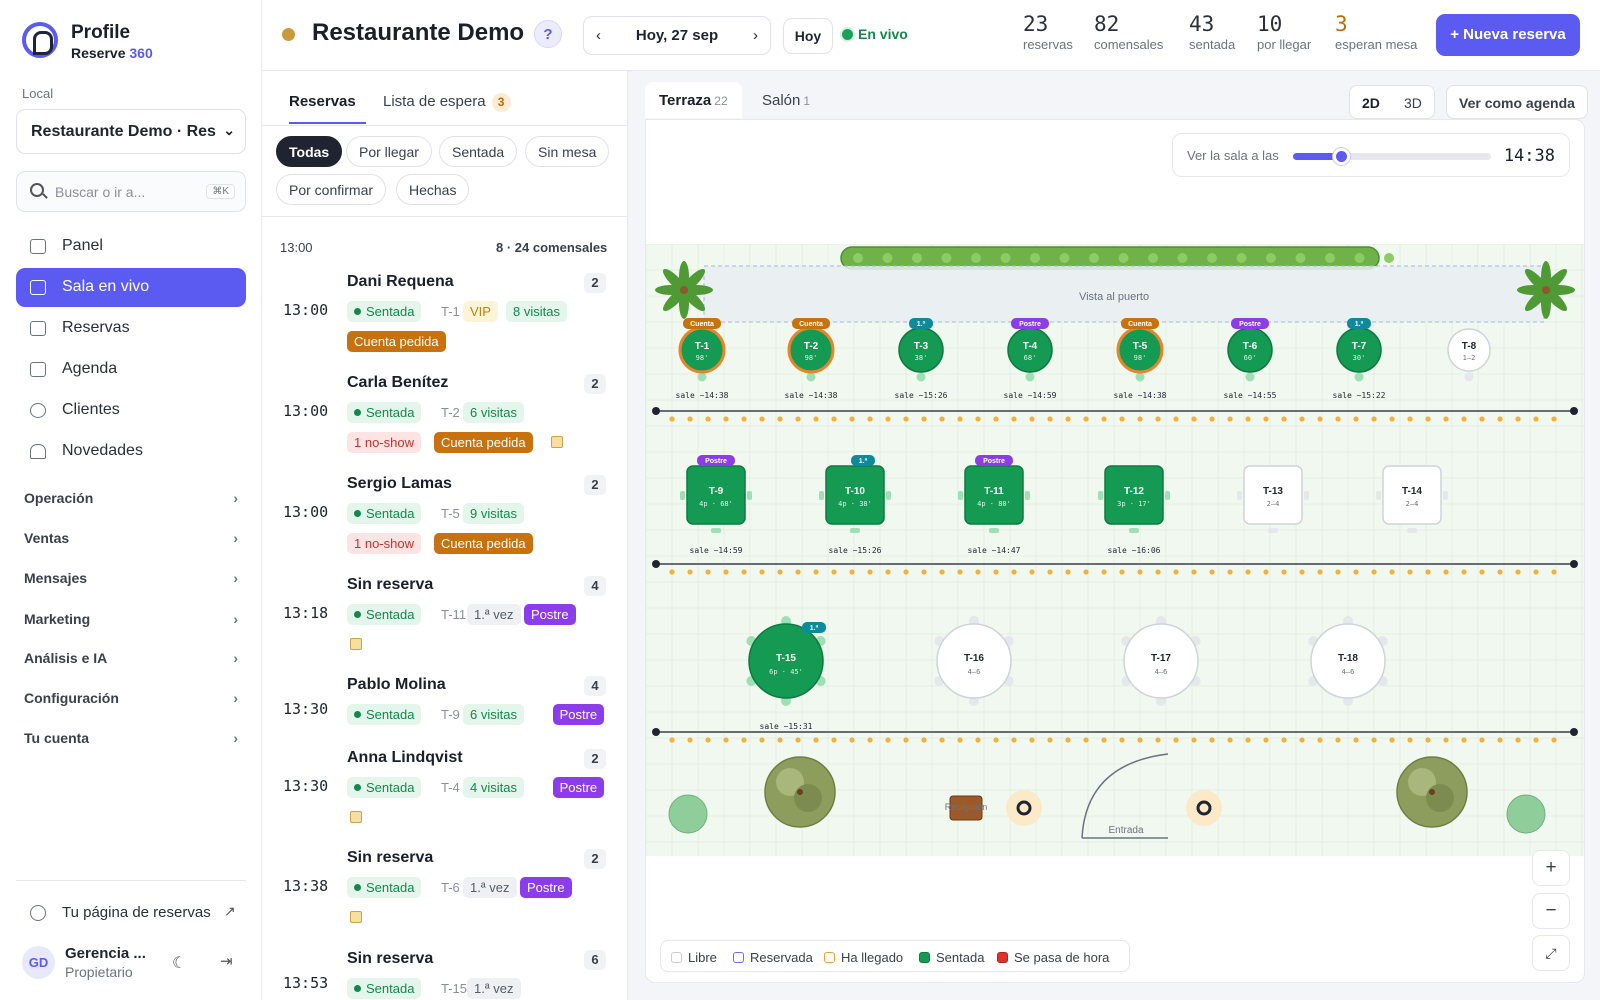  Describe the element at coordinates (1233, 155) in the screenshot. I see `time-scrubber-label: Ver la sala a las` at that location.